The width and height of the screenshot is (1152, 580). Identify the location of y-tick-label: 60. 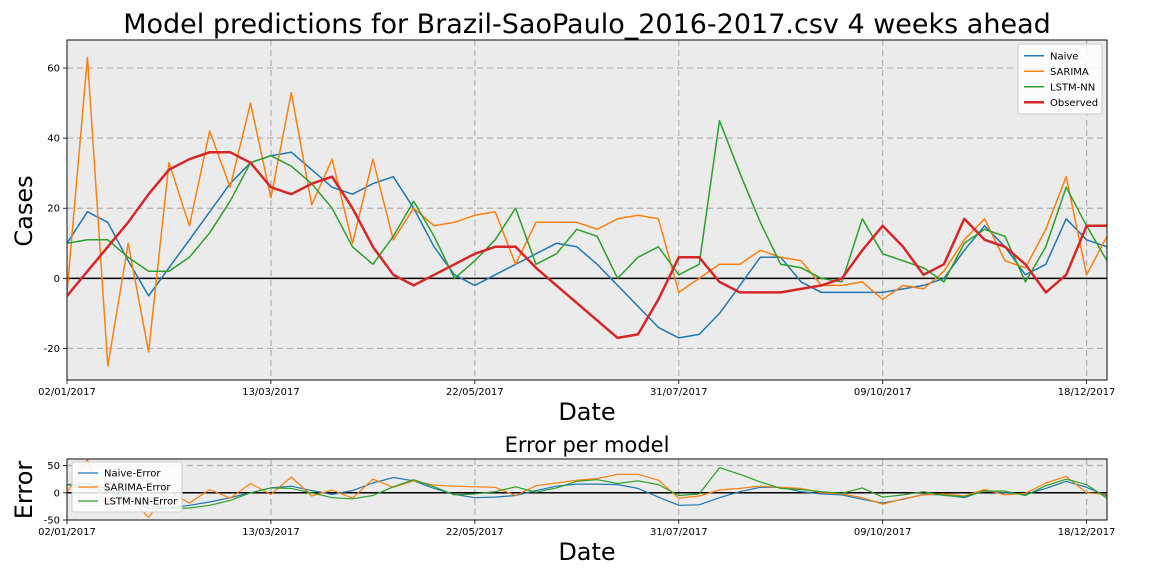
(53, 69).